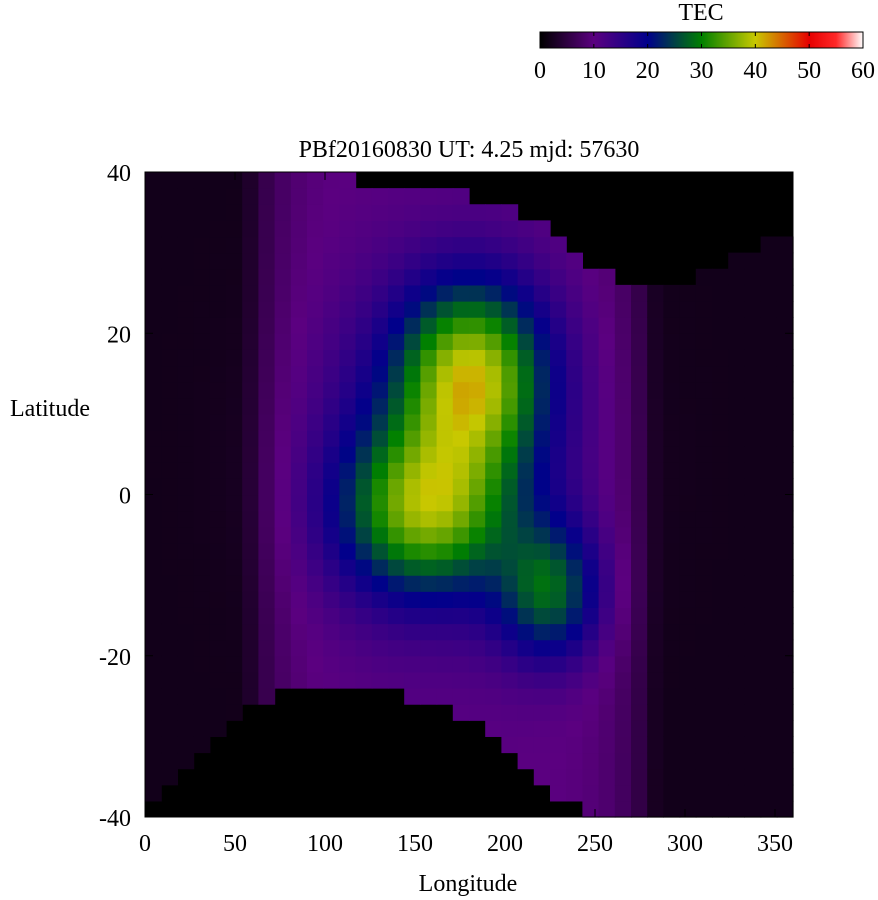 Image resolution: width=878 pixels, height=900 pixels. What do you see at coordinates (700, 13) in the screenshot?
I see `colorbar-label: TEC` at bounding box center [700, 13].